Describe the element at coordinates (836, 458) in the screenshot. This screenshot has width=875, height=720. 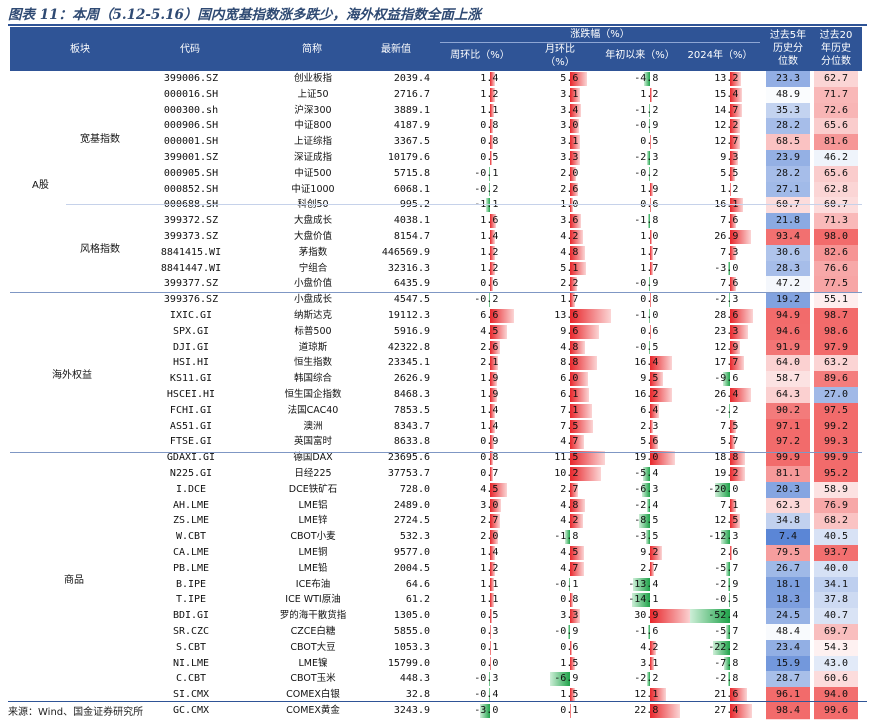
I see `percentile-20y: 99.9` at that location.